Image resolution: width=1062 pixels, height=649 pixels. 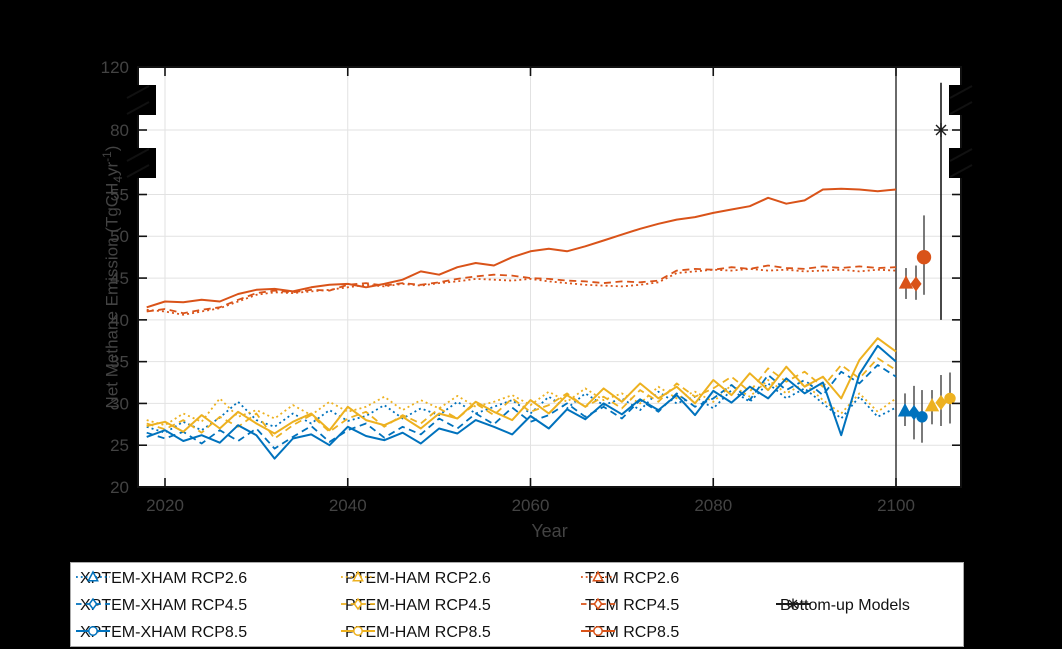 I want to click on y-axis-label-mid: yr, so click(x=112, y=168).